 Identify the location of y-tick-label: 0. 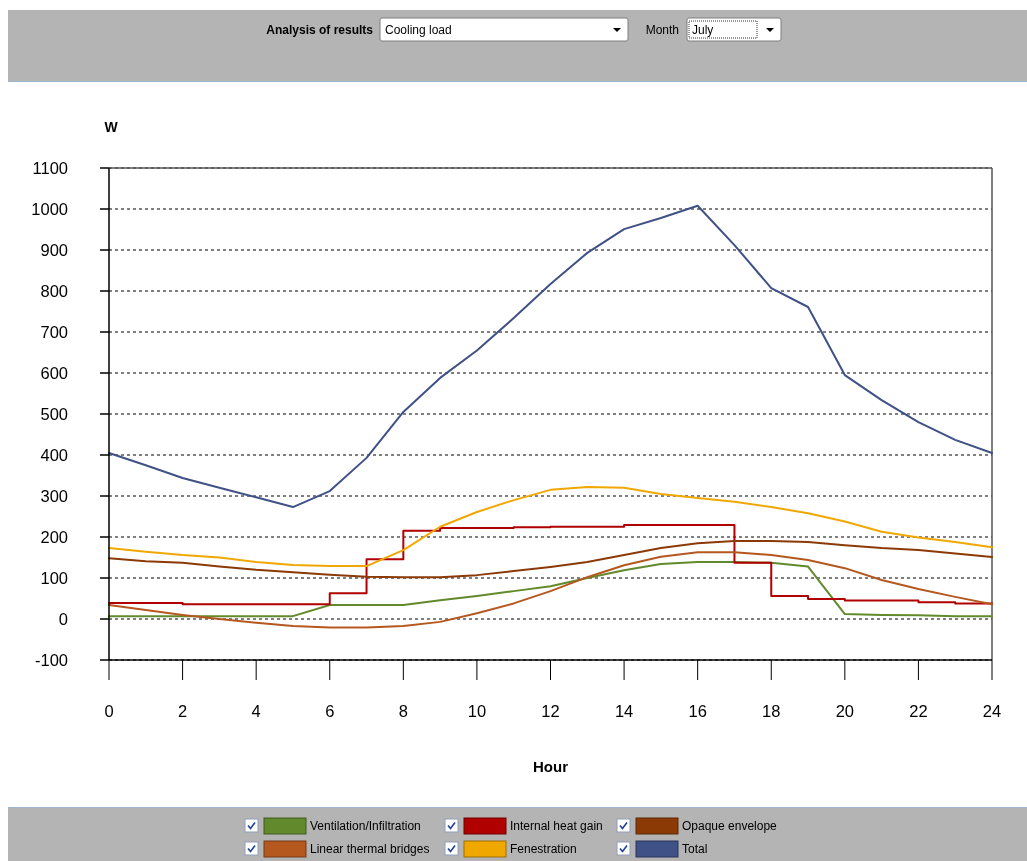
(63, 619).